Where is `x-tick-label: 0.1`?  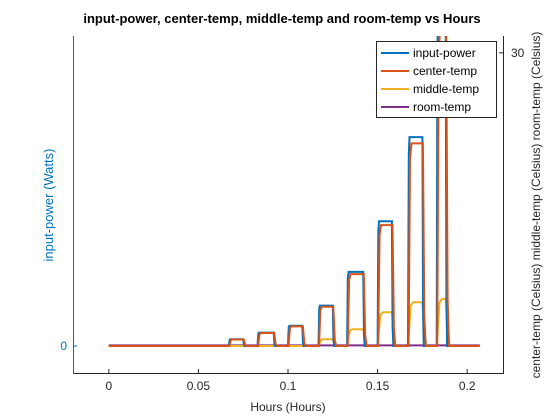
x-tick-label: 0.1 is located at coordinates (288, 386).